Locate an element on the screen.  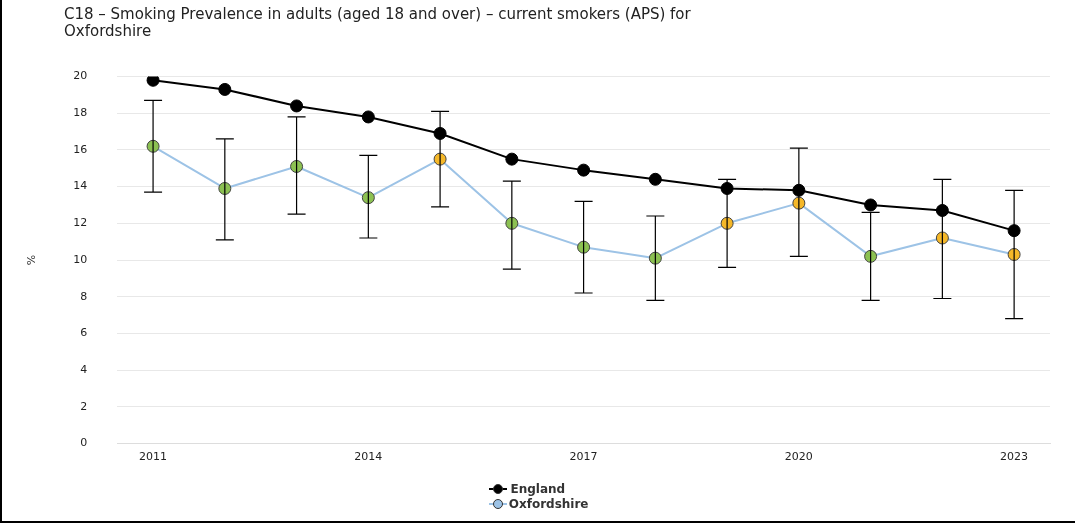
x-tick-label: 2014 is located at coordinates (368, 456).